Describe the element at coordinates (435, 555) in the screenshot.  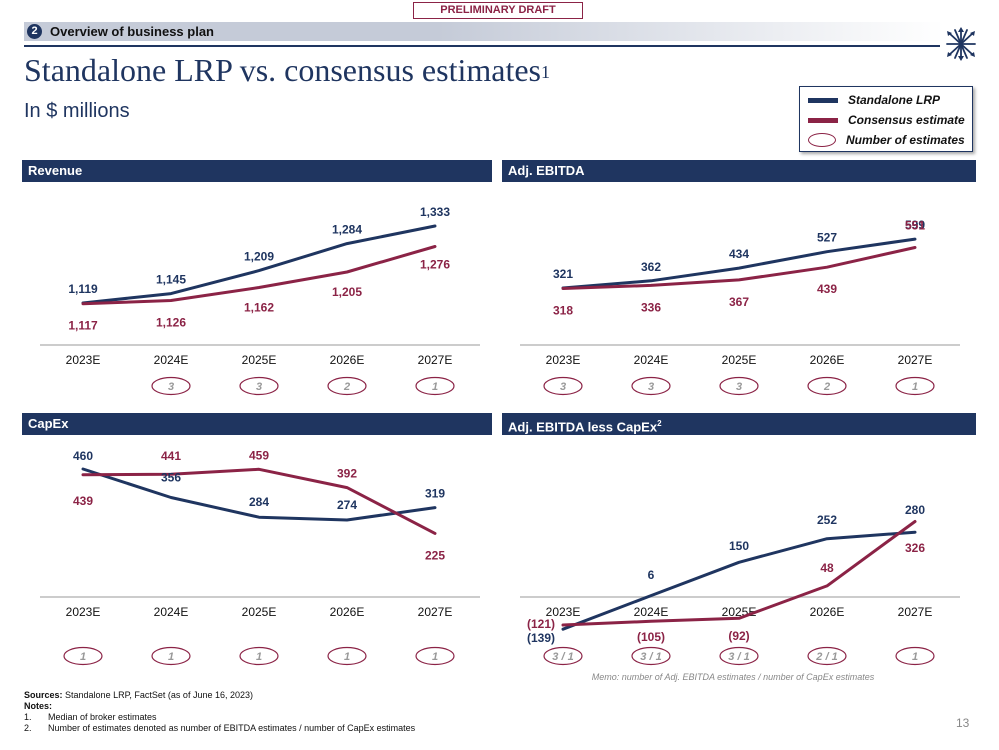
I see `consensus-data-label: 225` at that location.